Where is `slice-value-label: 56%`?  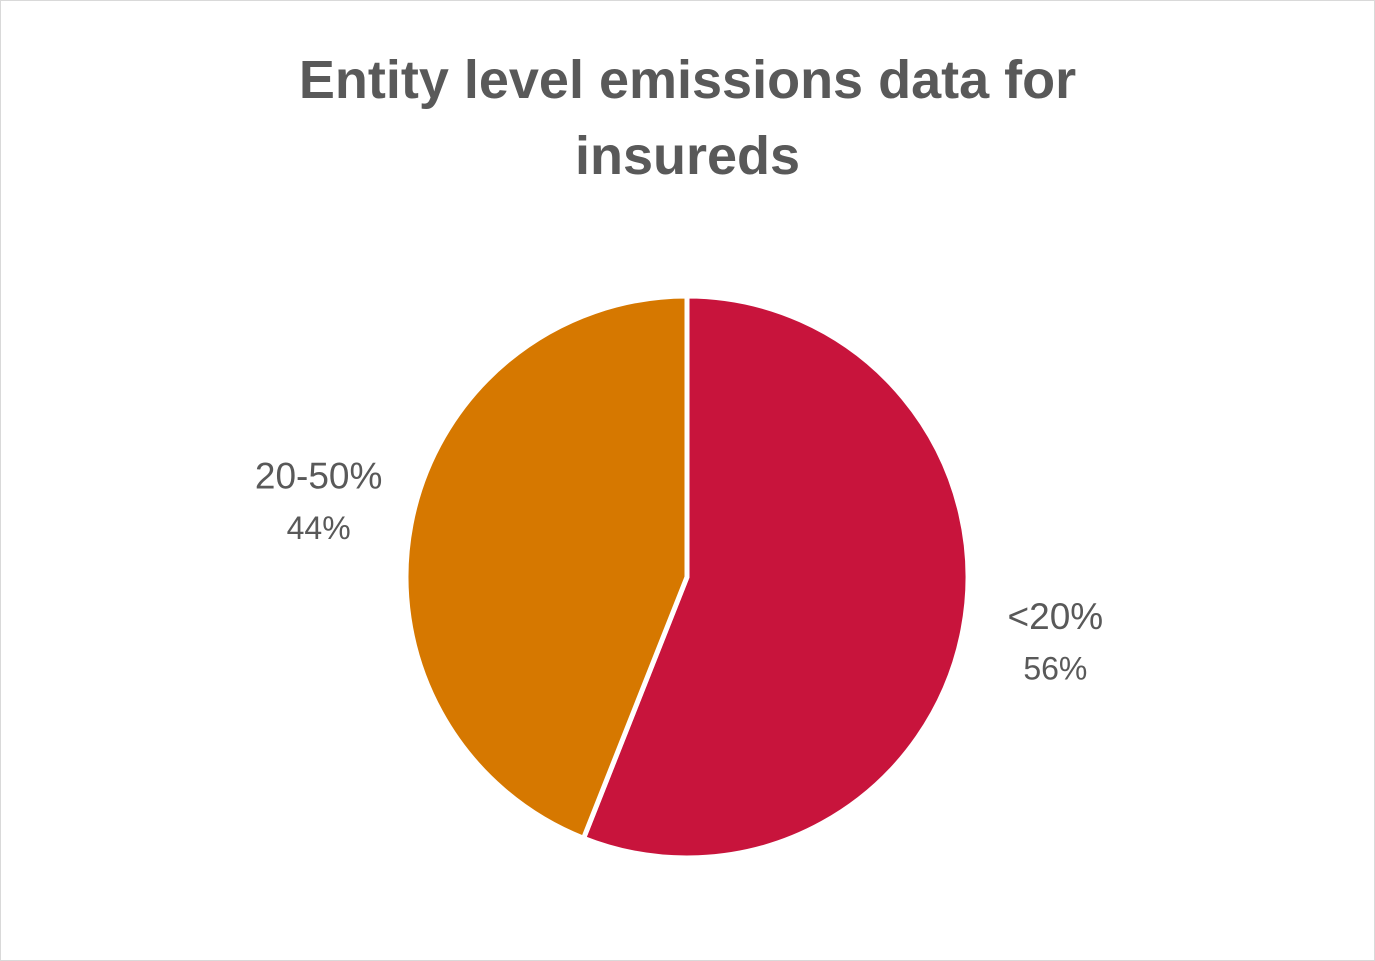 slice-value-label: 56% is located at coordinates (1055, 669).